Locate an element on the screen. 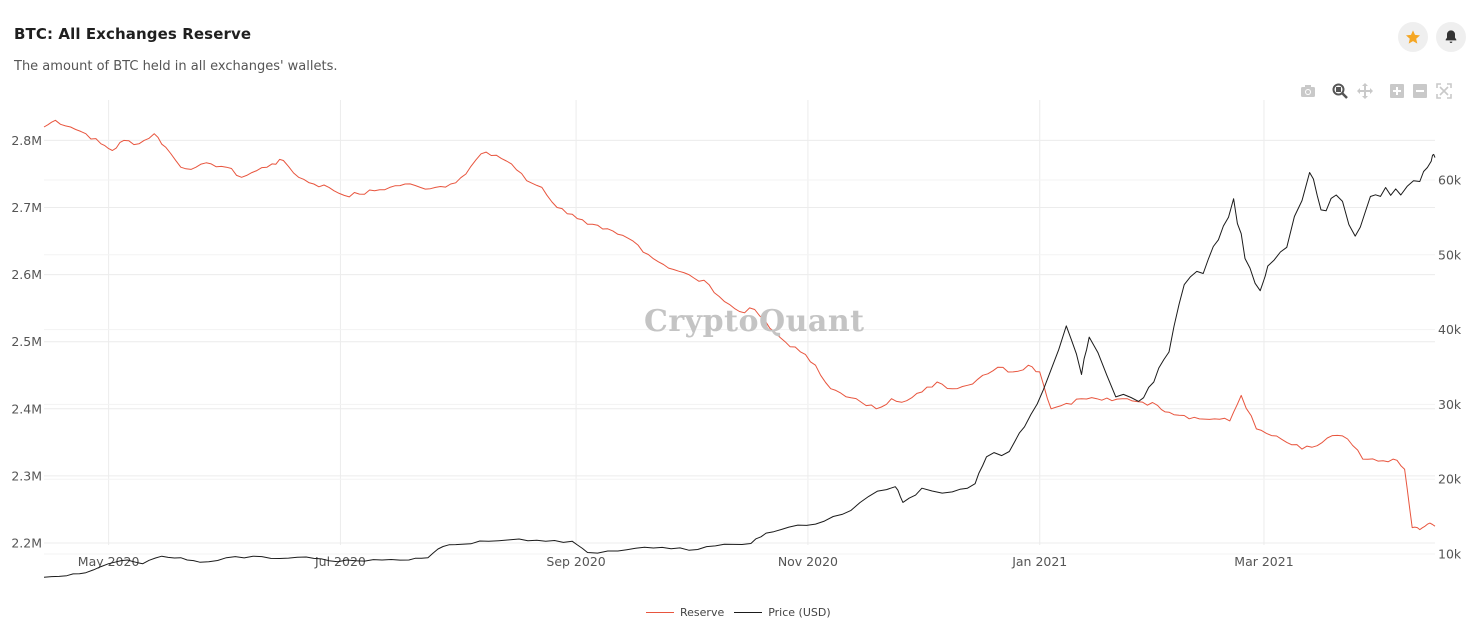 The height and width of the screenshot is (634, 1484). star-icon is located at coordinates (1413, 37).